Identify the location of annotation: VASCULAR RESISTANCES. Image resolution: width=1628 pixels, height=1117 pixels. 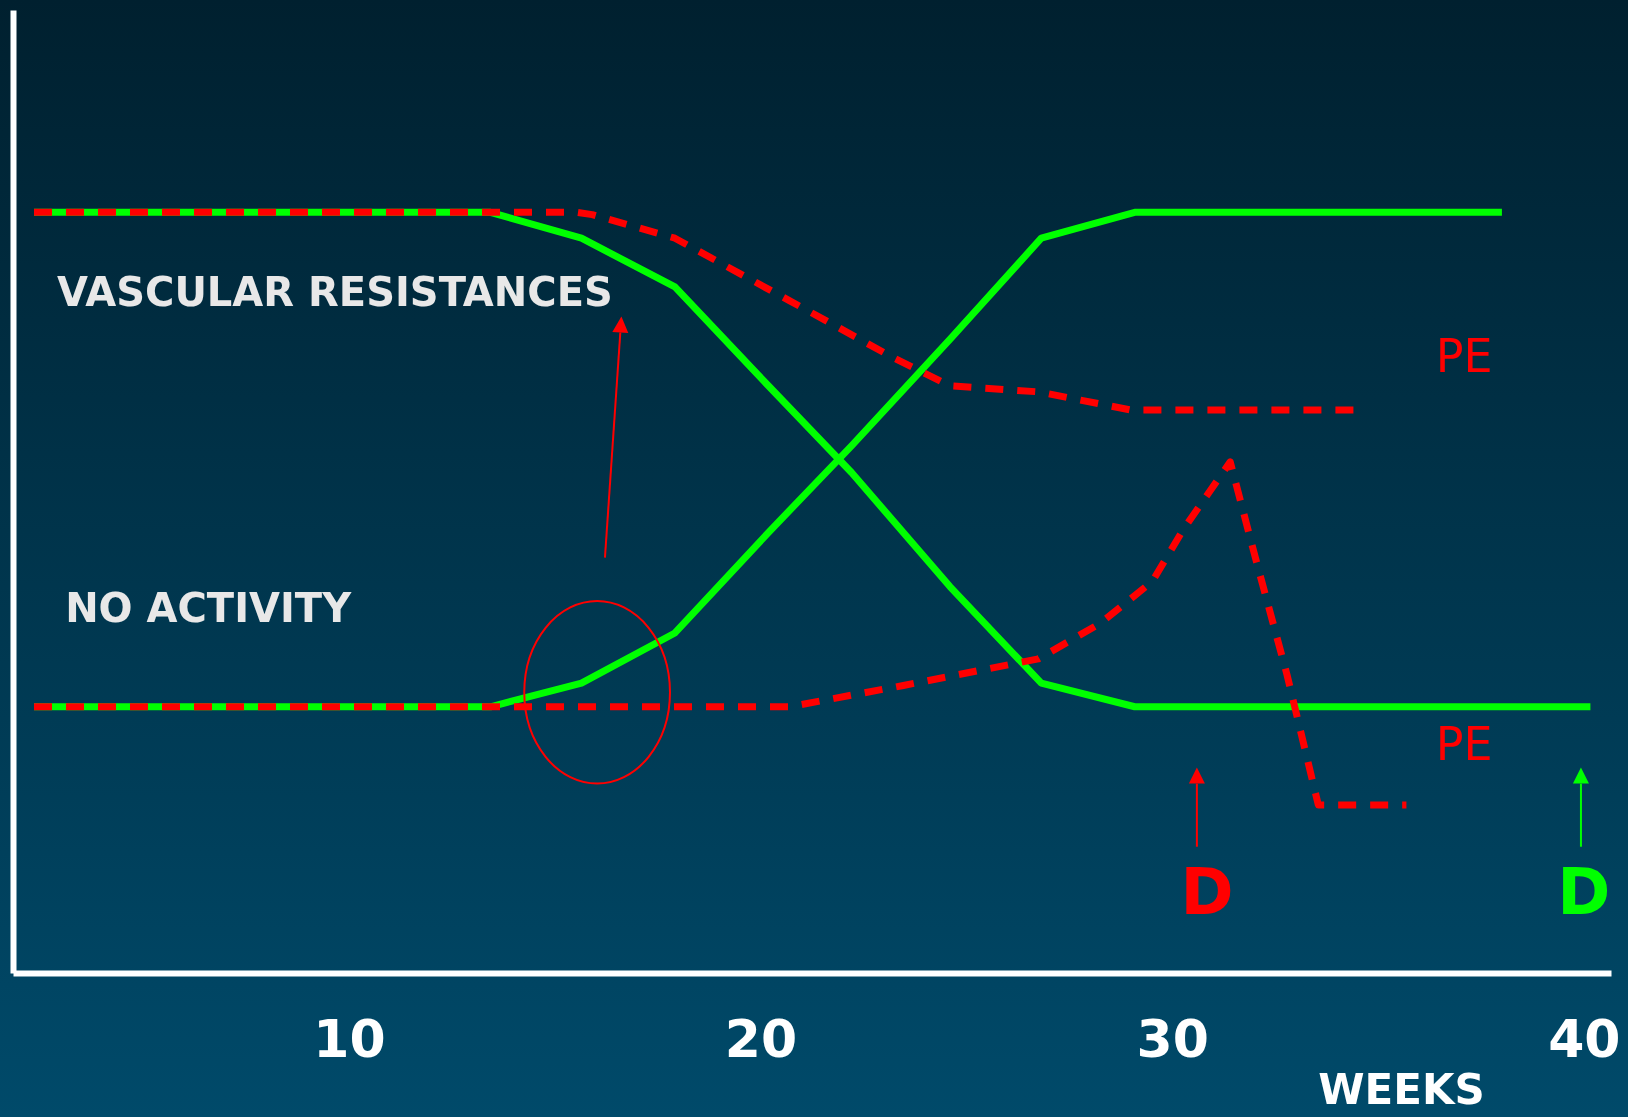
(335, 291).